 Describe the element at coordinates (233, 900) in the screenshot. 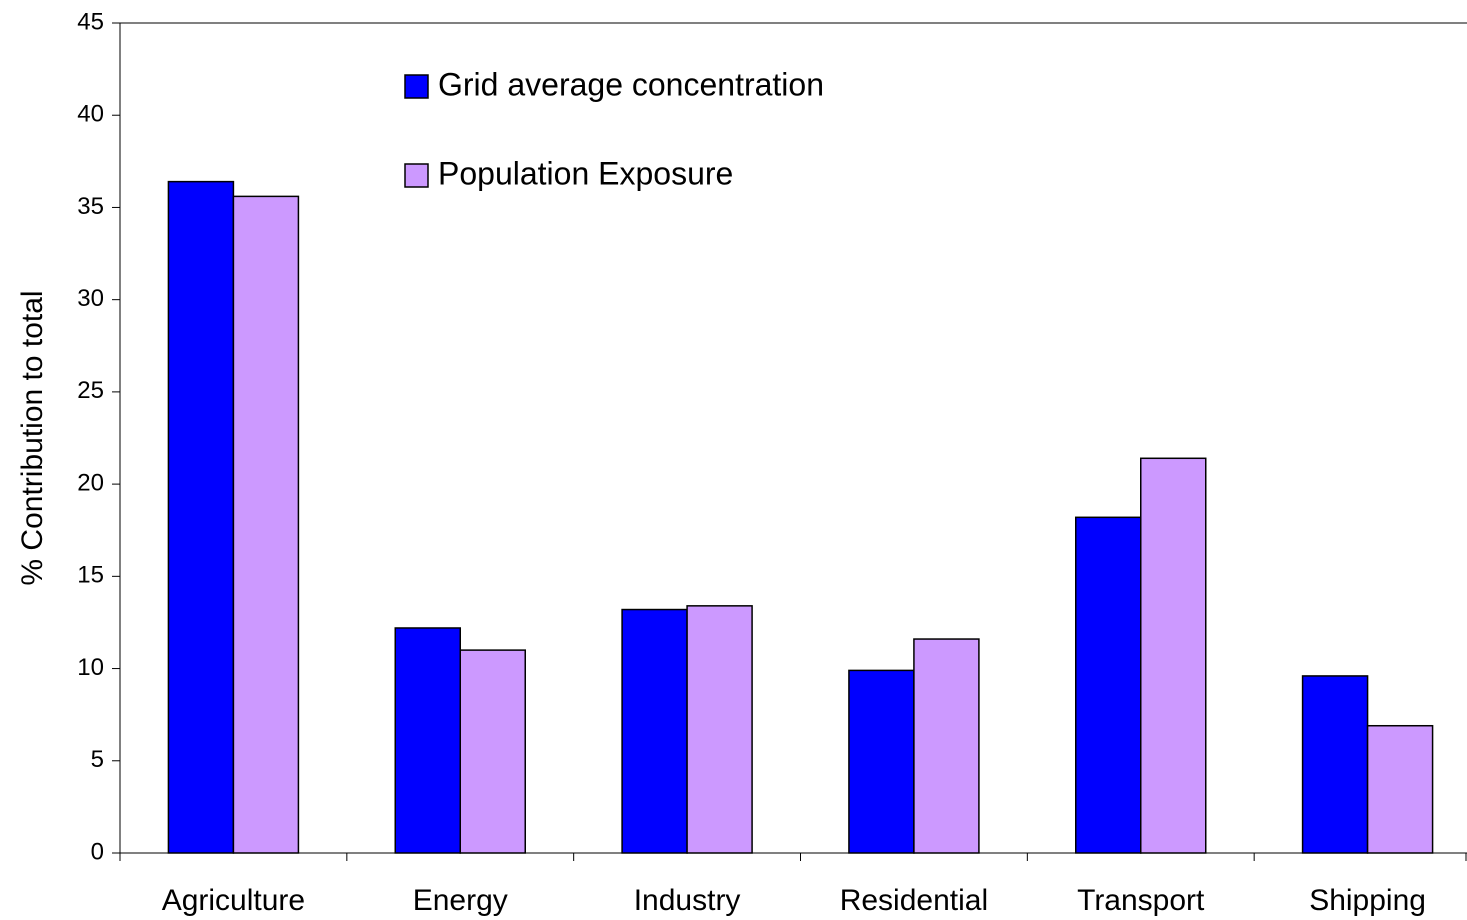

I see `x-tick-label: Agriculture` at that location.